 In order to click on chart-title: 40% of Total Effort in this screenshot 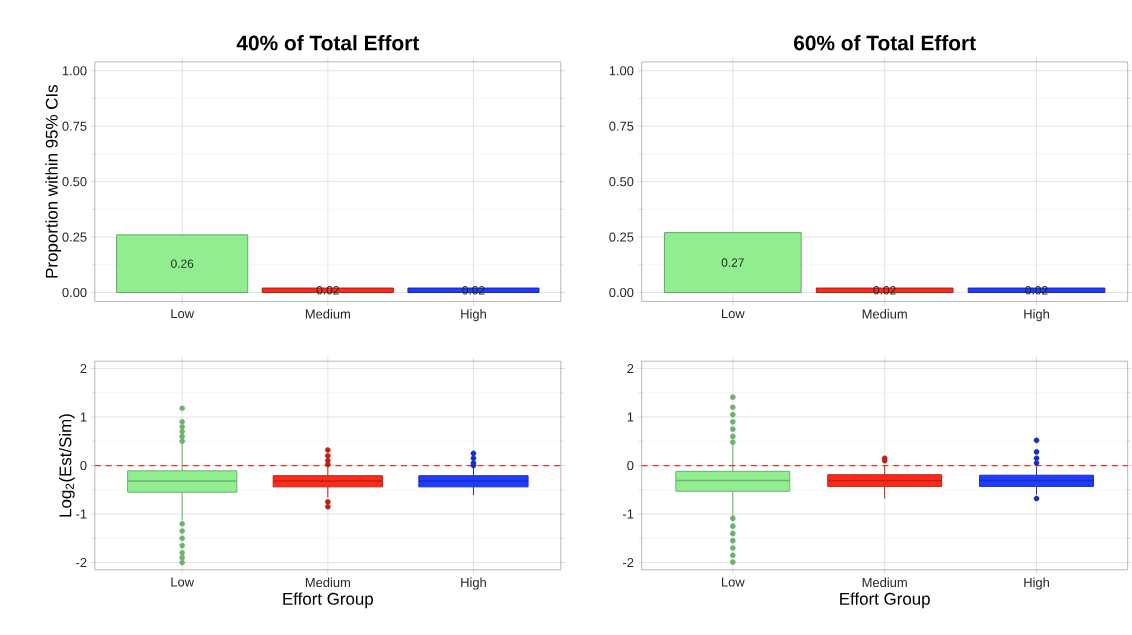, I will do `click(328, 43)`.